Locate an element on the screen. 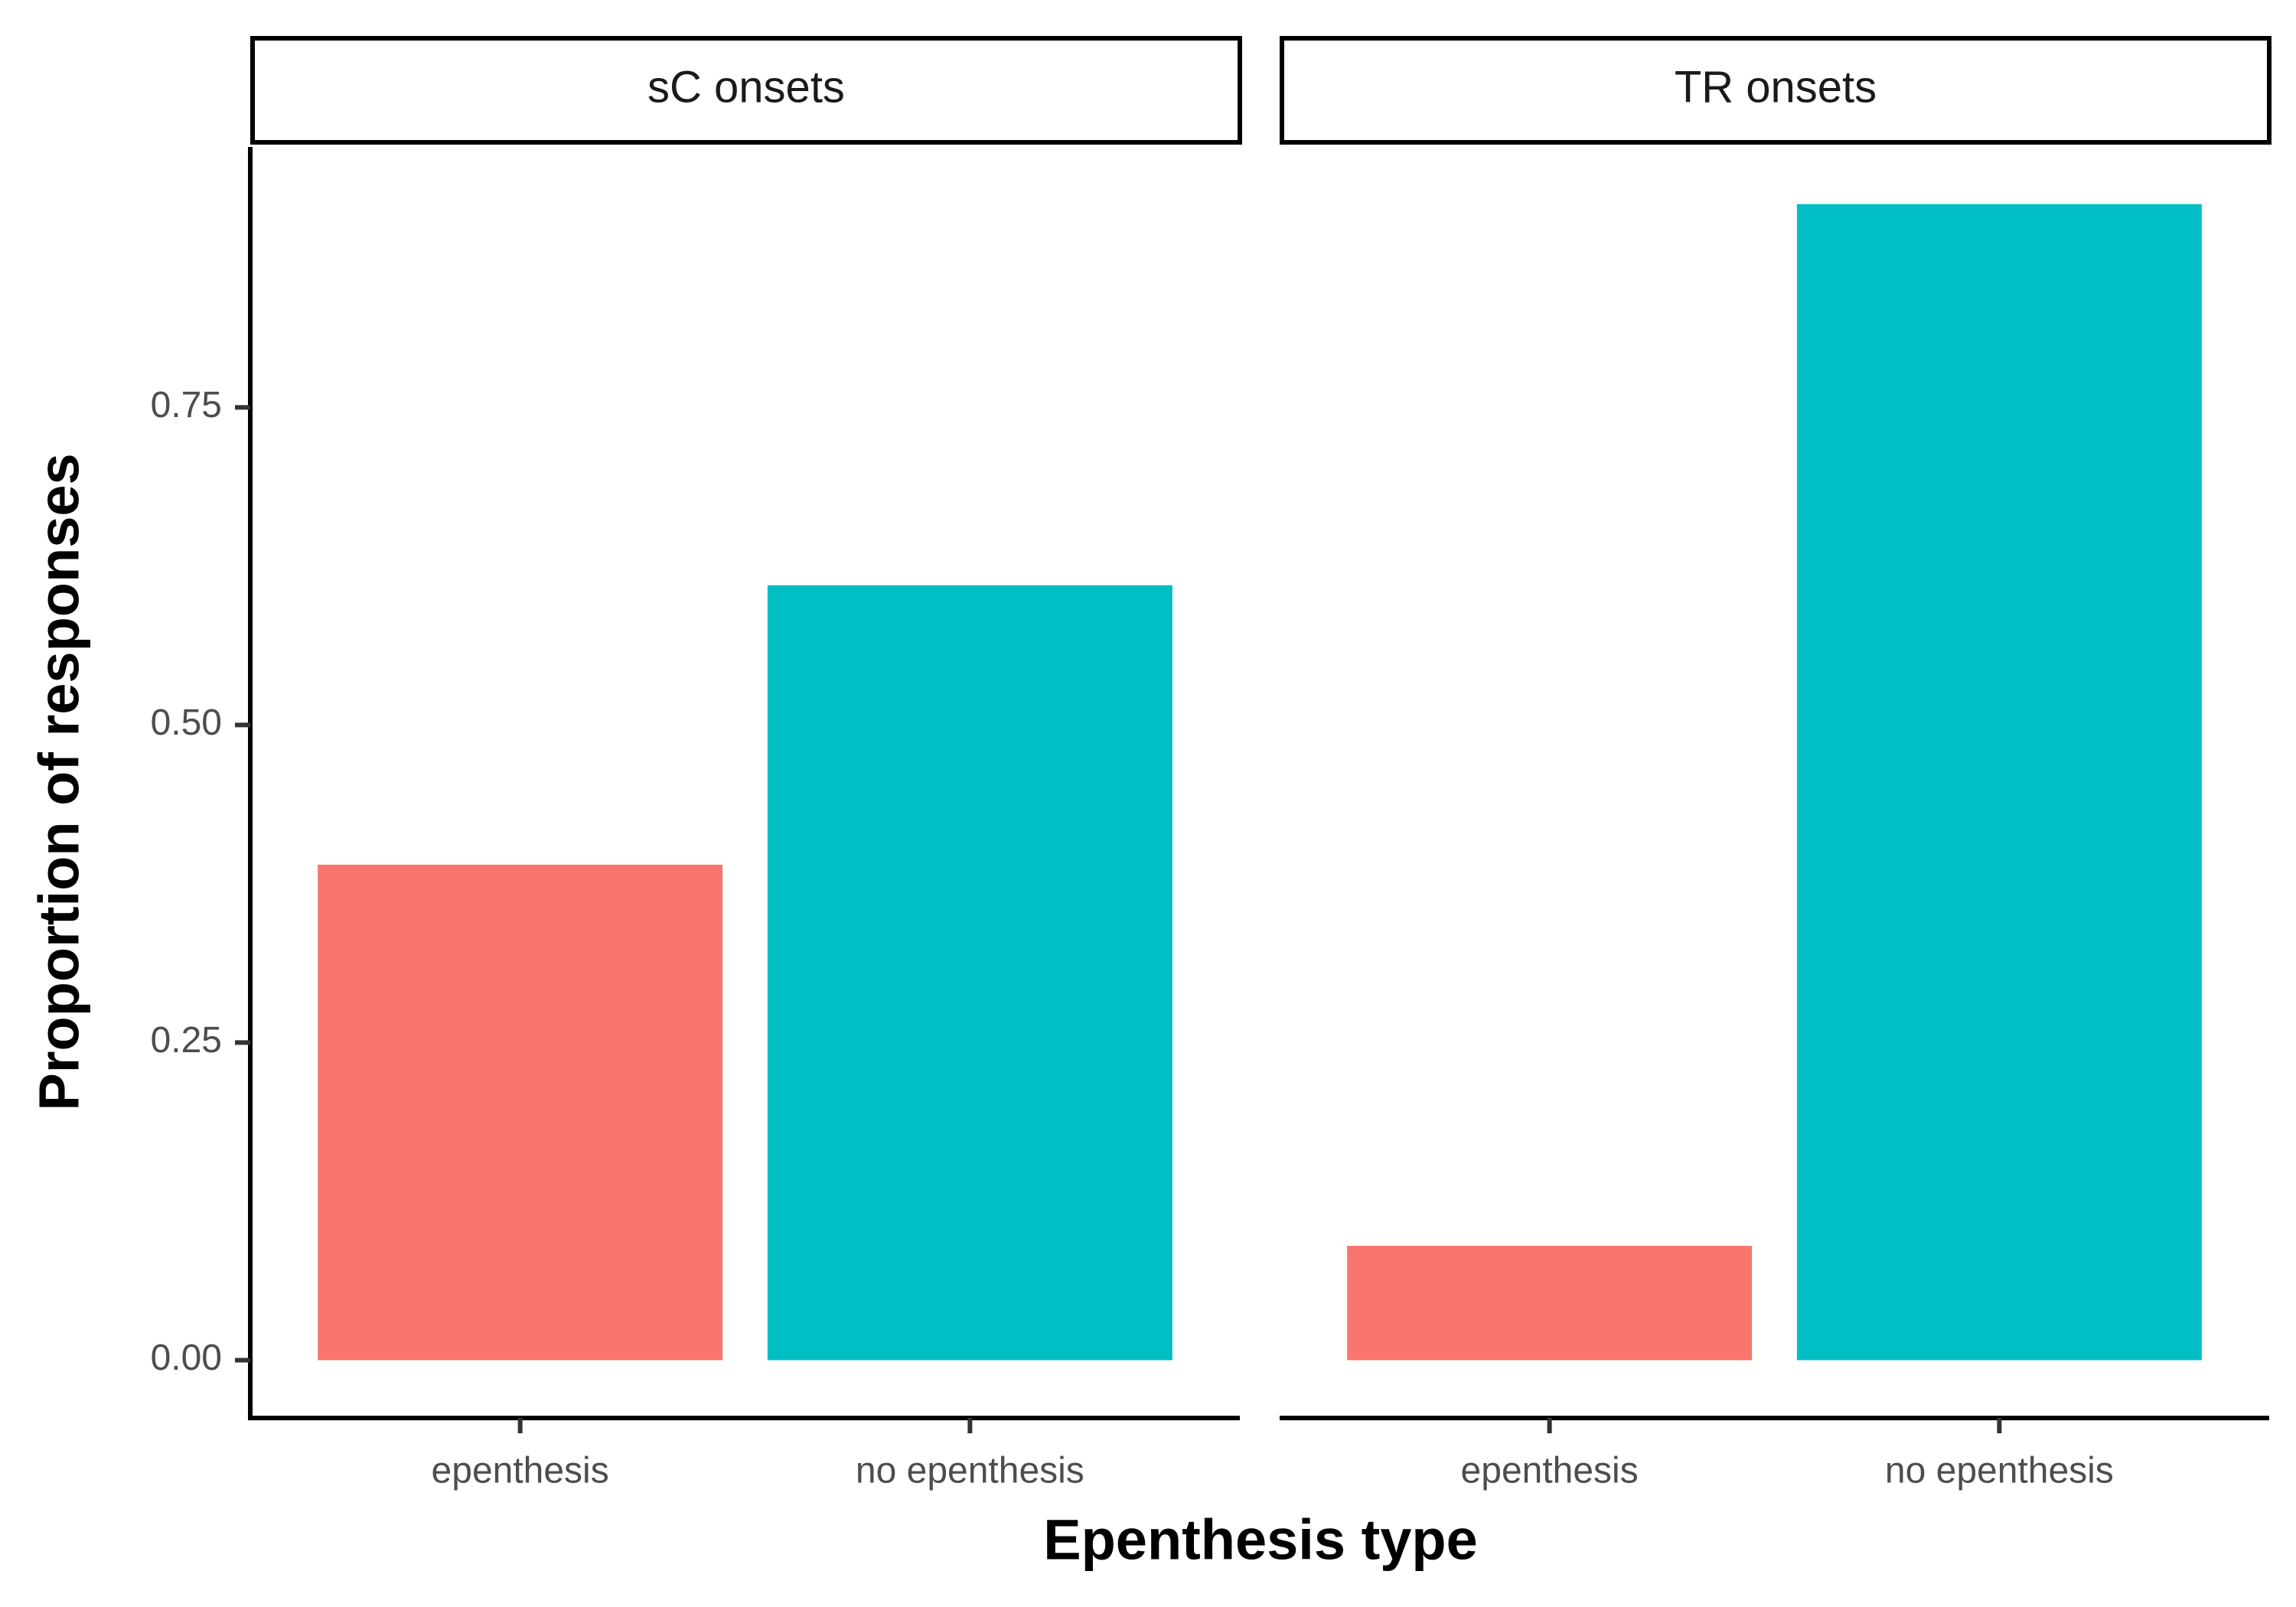 Image resolution: width=2296 pixels, height=1607 pixels. y-tick-label: 0.50 is located at coordinates (186, 722).